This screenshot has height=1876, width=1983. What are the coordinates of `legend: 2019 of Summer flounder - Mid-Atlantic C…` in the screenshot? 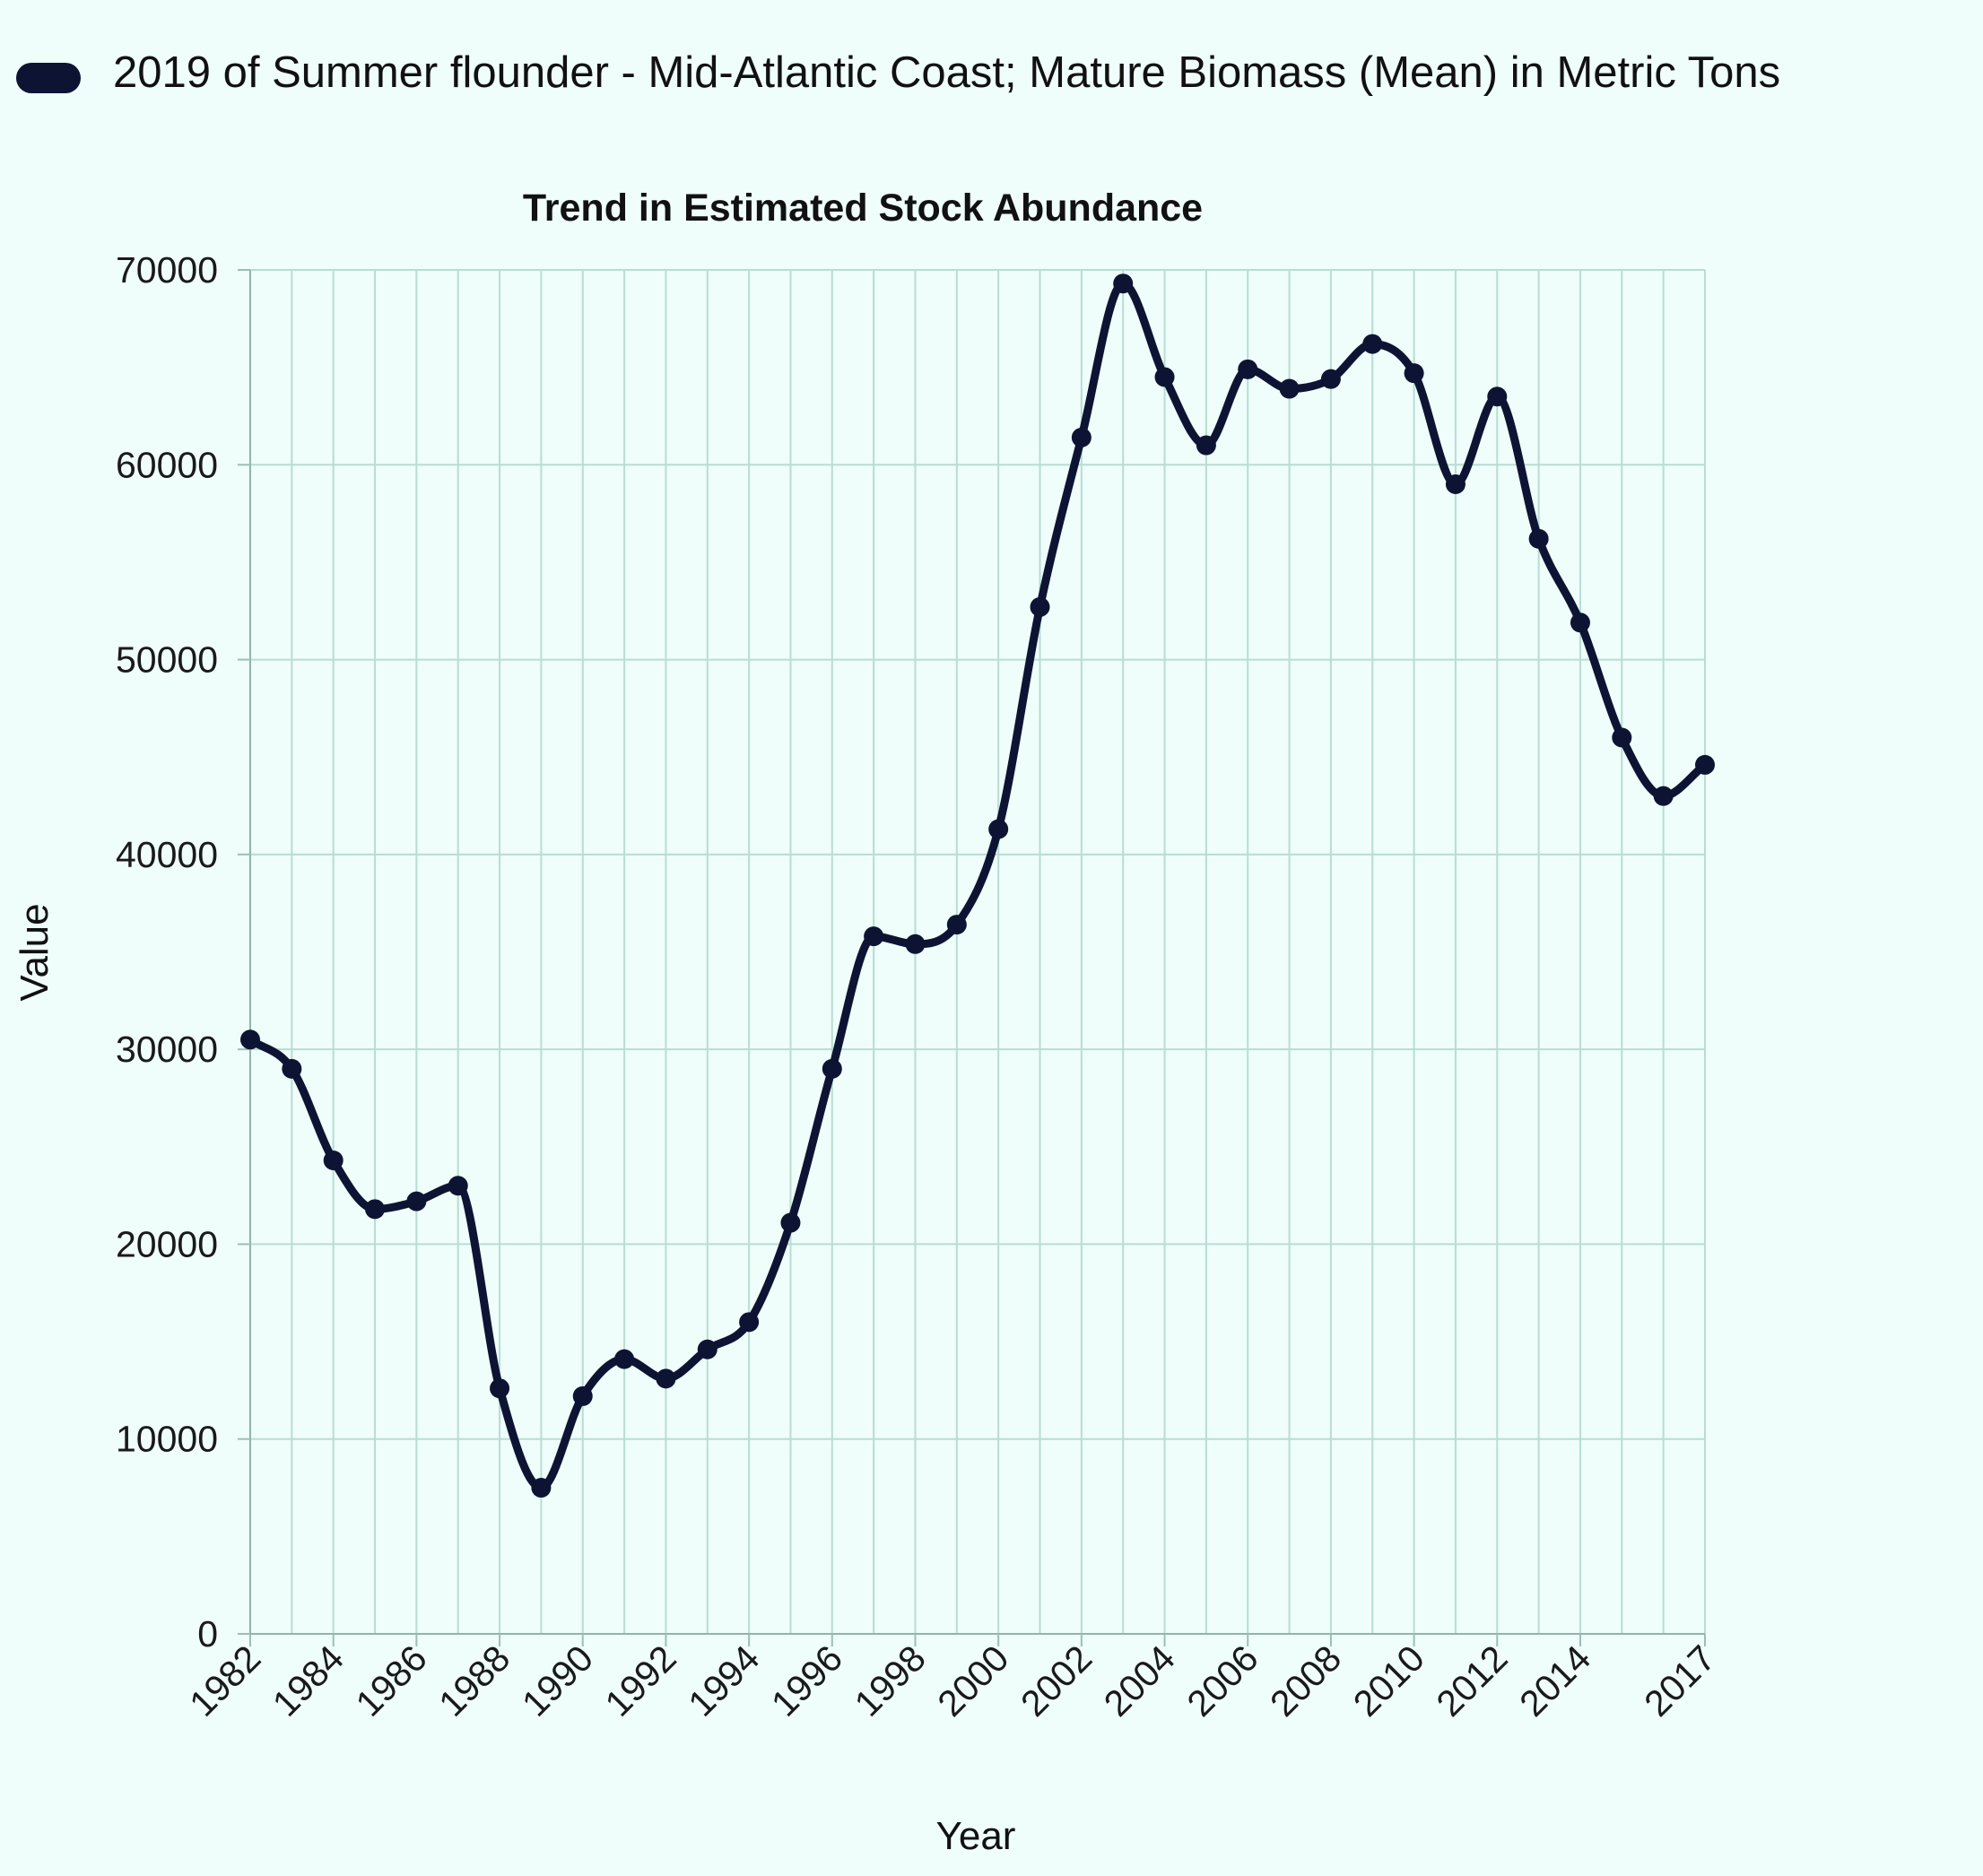 It's located at (898, 72).